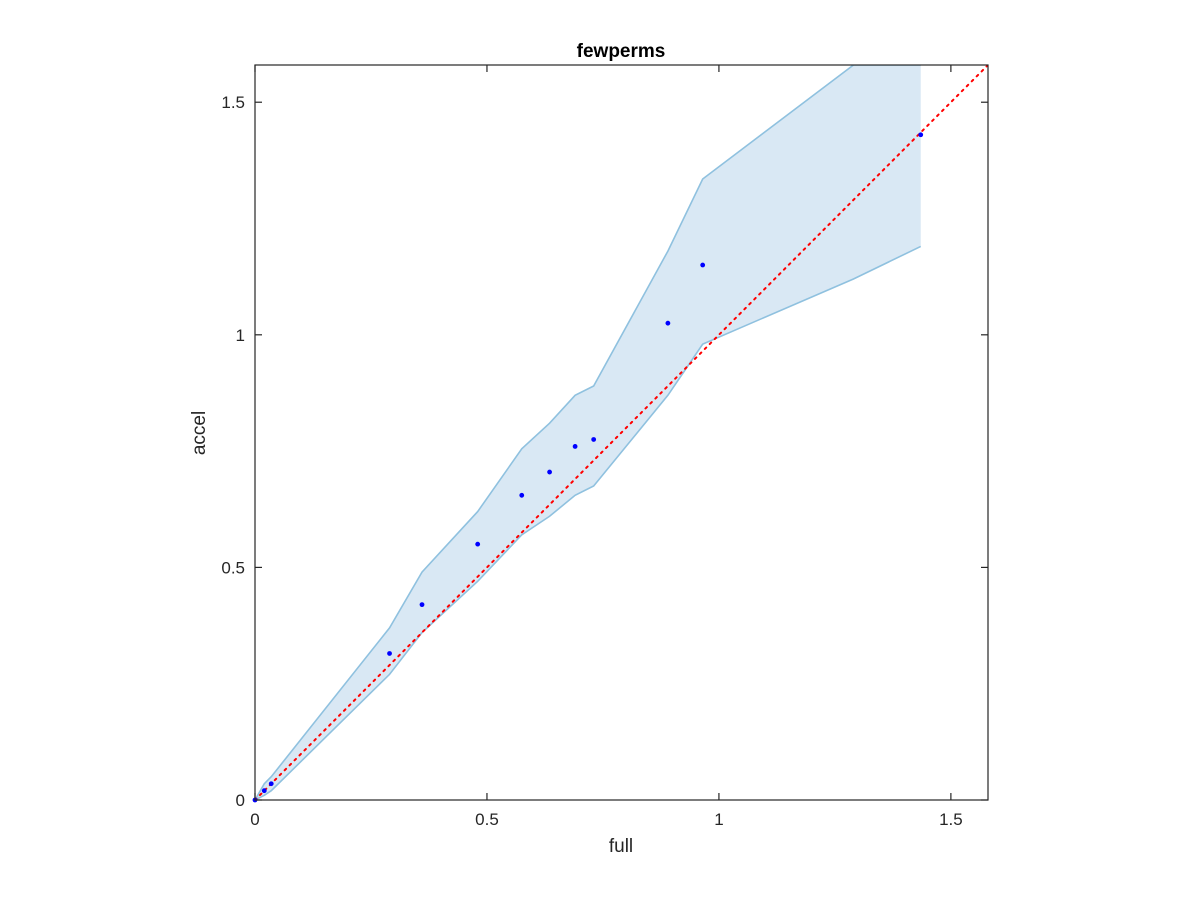 The height and width of the screenshot is (905, 1200). I want to click on y-tick-label: 1.5, so click(233, 102).